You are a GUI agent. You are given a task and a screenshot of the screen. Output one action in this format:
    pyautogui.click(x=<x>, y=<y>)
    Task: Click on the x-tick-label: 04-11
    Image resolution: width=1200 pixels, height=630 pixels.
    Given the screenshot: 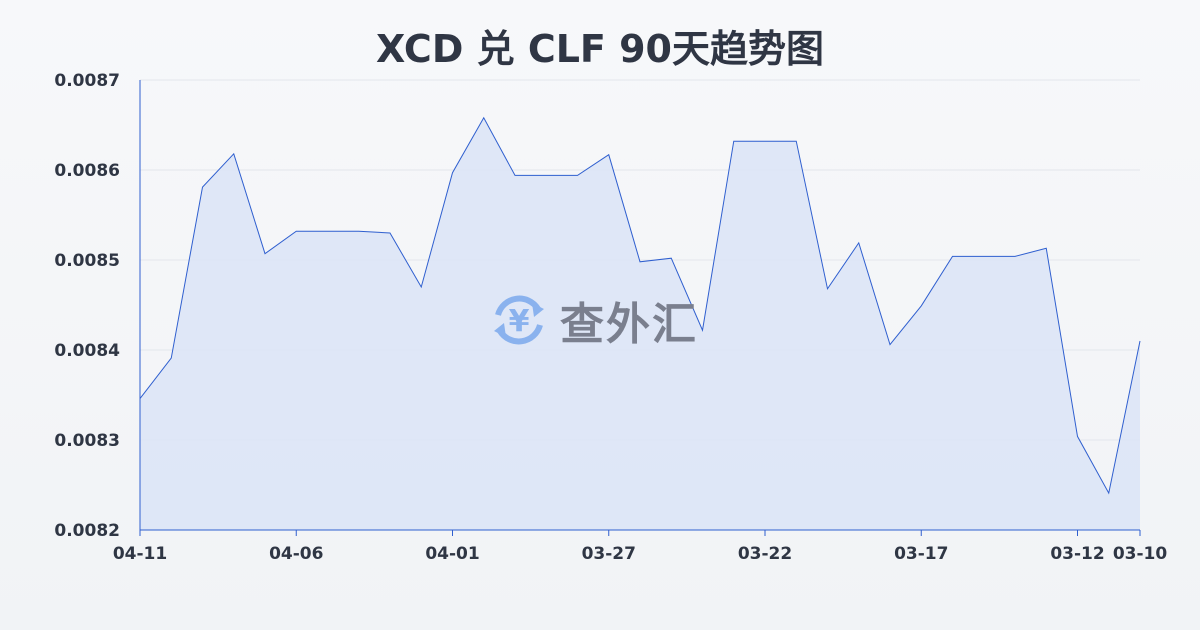 What is the action you would take?
    pyautogui.click(x=140, y=554)
    